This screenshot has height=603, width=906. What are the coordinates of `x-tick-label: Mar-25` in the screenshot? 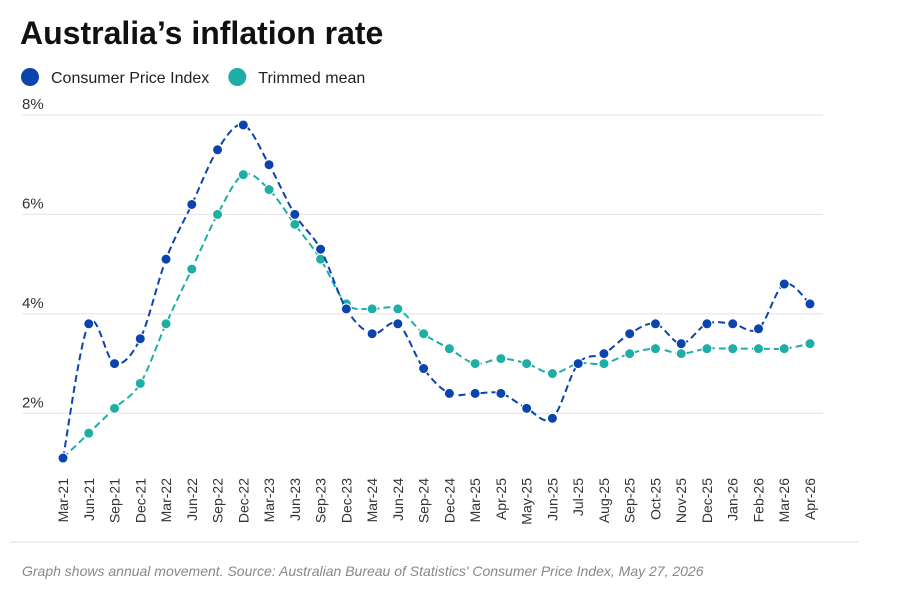 It's located at (475, 500).